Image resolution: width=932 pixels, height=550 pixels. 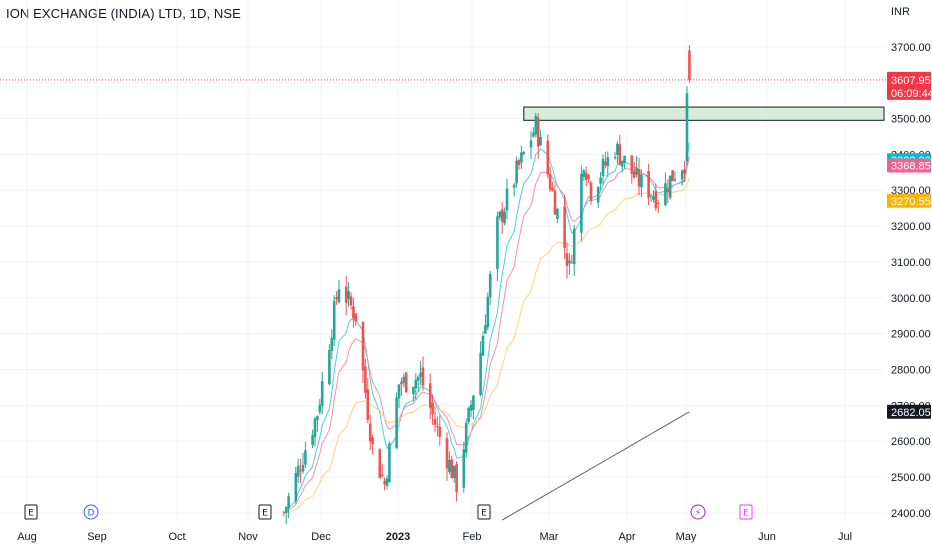 What do you see at coordinates (698, 512) in the screenshot?
I see `event-marker: ⚡` at bounding box center [698, 512].